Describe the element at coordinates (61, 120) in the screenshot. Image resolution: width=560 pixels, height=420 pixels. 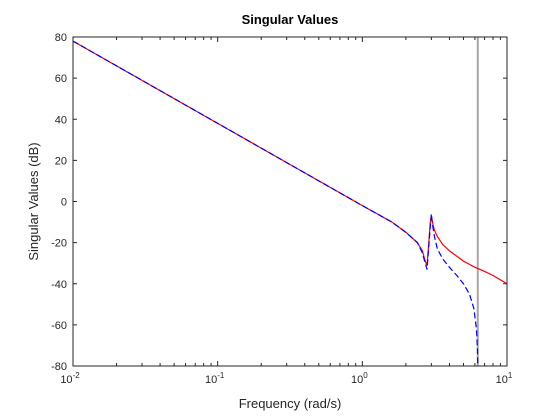
I see `y-tick-label: 40` at that location.